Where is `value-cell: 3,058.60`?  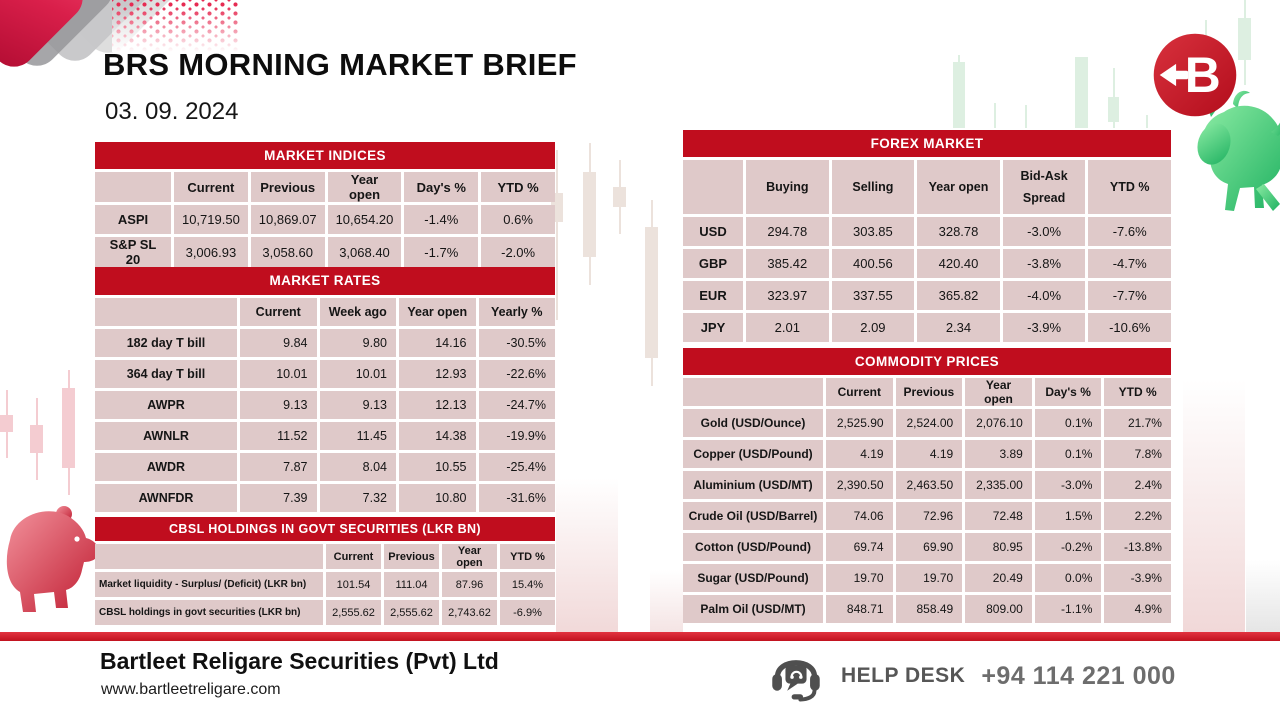 value-cell: 3,058.60 is located at coordinates (287, 252).